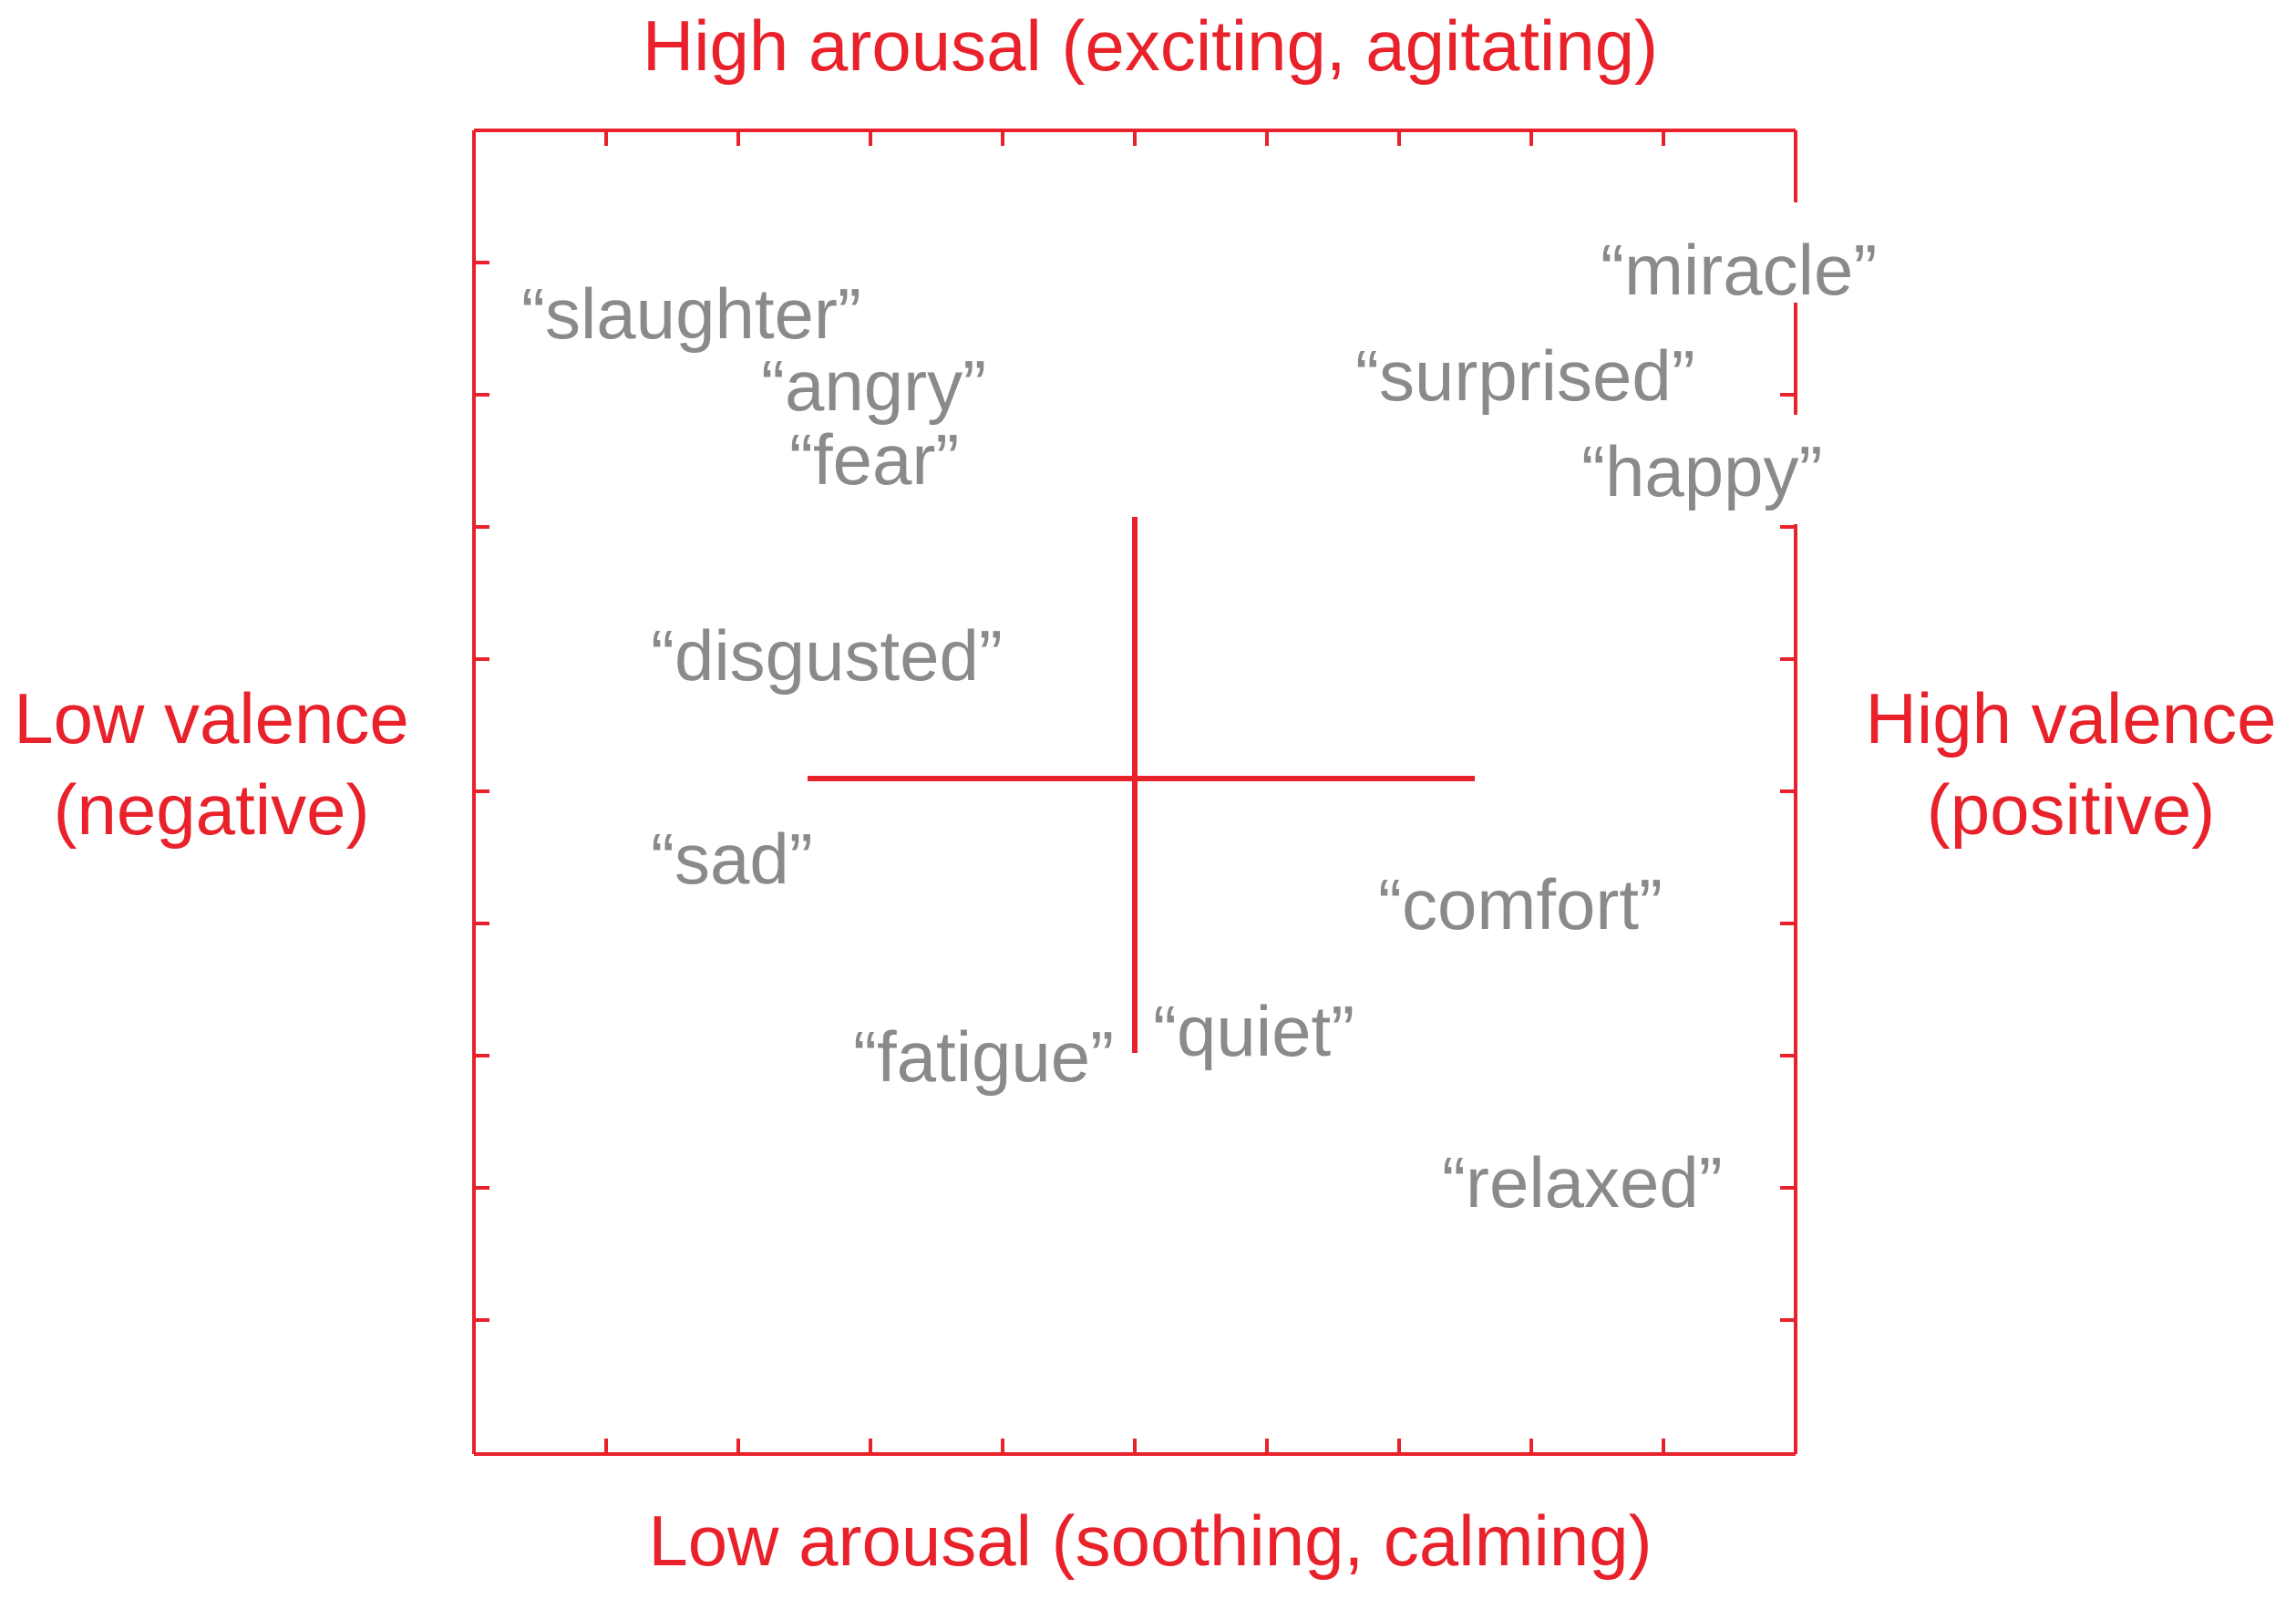 The width and height of the screenshot is (2296, 1599). I want to click on word-sad: “sad”, so click(732, 858).